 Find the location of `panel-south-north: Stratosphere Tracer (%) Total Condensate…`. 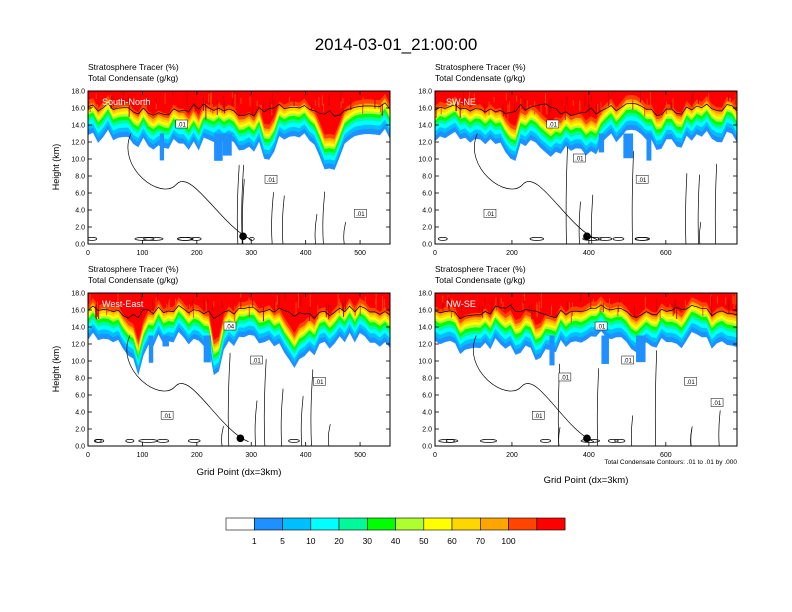

panel-south-north: Stratosphere Tracer (%) Total Condensate… is located at coordinates (221, 159).